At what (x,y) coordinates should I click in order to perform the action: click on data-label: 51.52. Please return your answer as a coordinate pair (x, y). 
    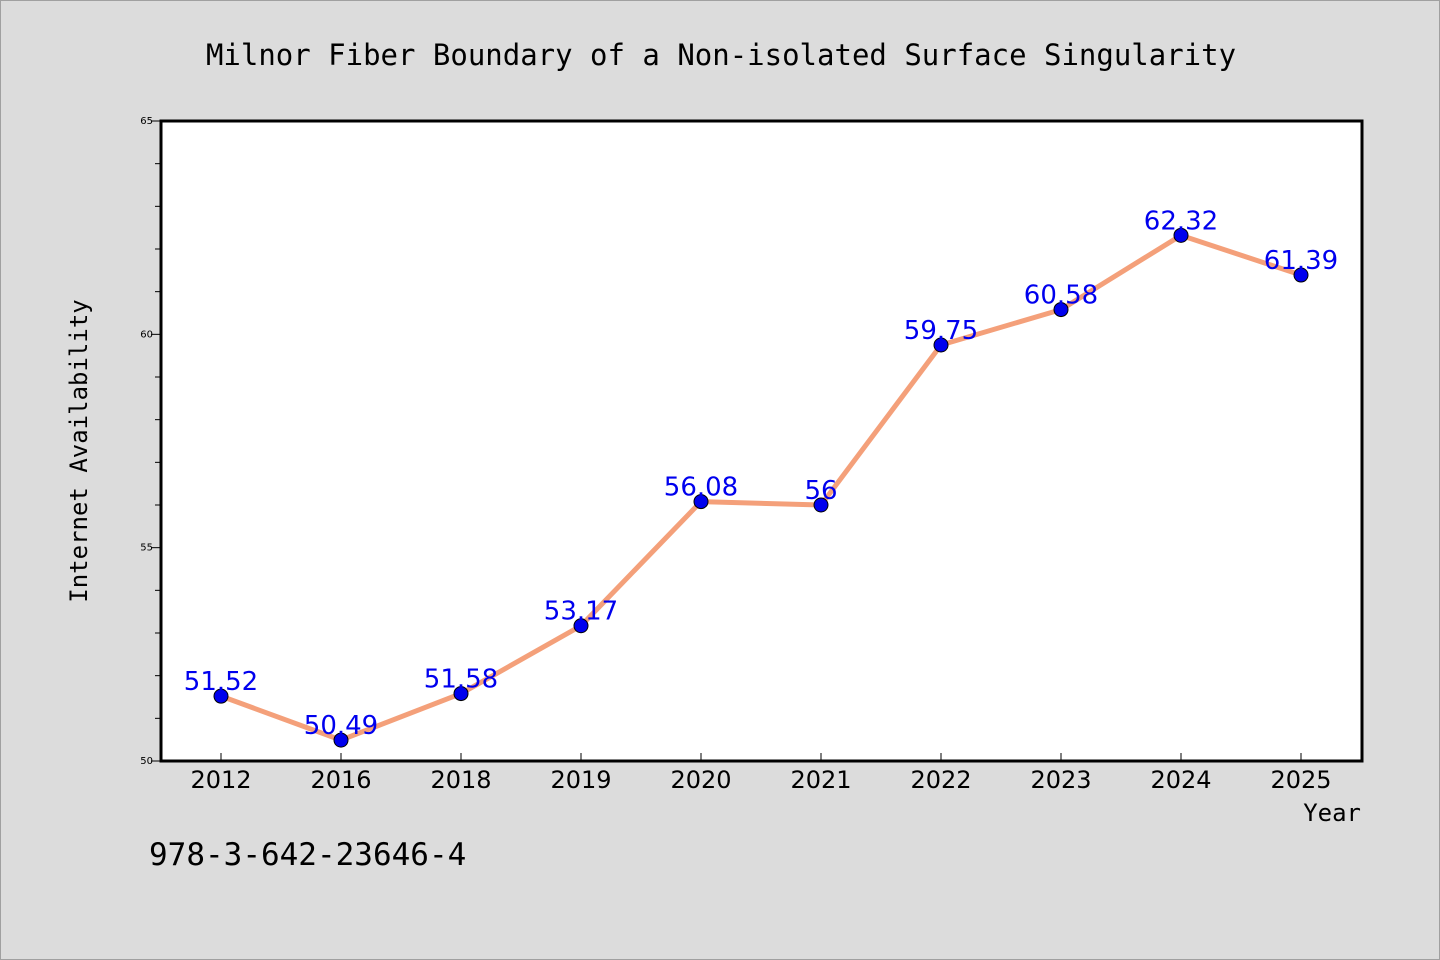
    Looking at the image, I should click on (221, 682).